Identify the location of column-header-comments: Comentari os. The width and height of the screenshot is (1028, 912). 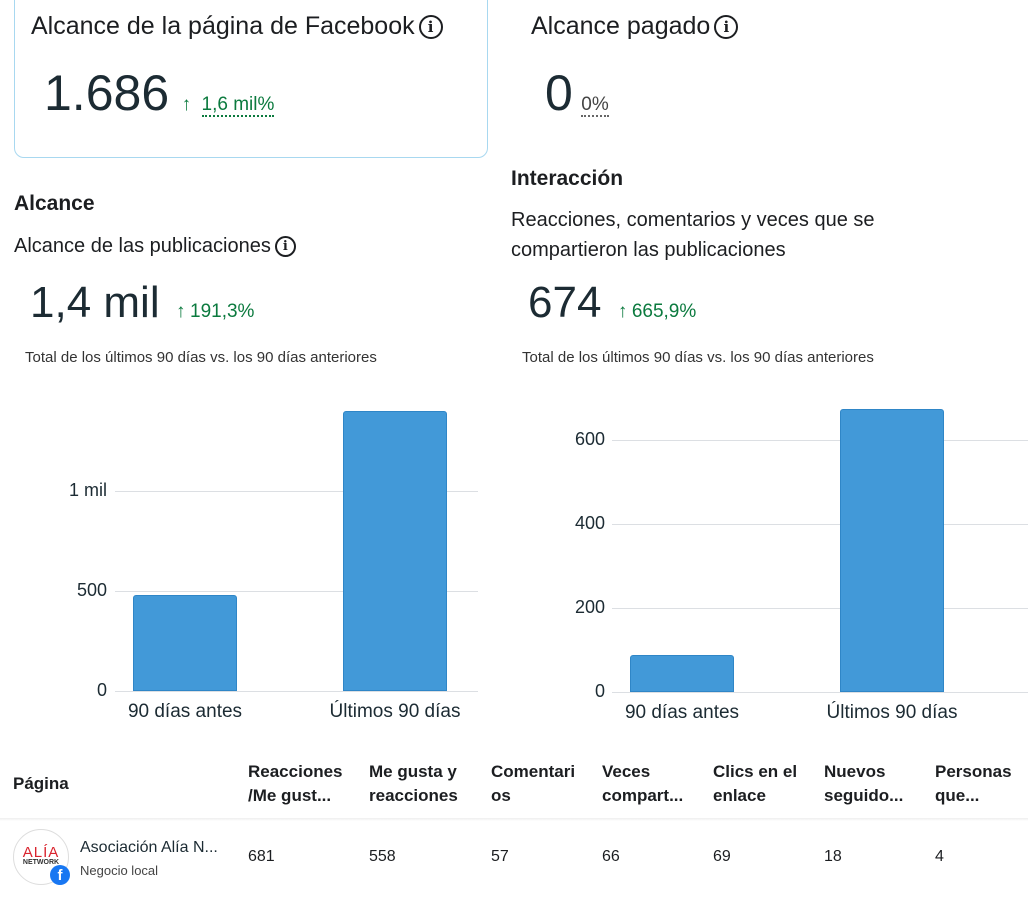
(533, 783).